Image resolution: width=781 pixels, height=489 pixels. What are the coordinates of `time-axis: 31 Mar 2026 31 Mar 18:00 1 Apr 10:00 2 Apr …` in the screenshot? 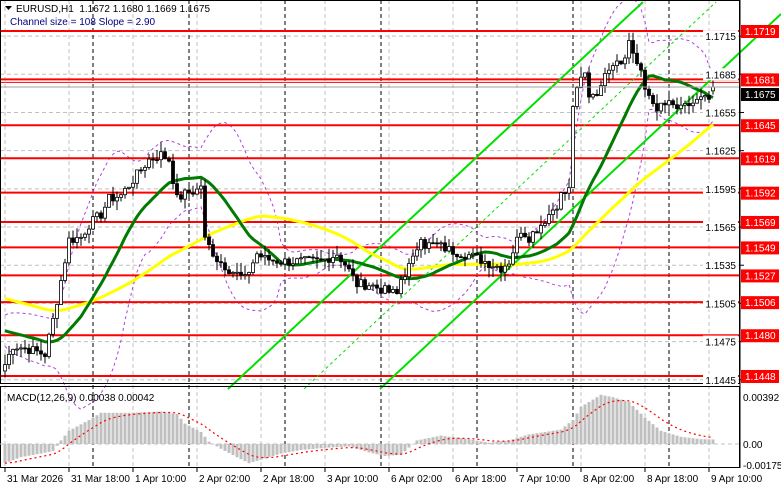 It's located at (383, 476).